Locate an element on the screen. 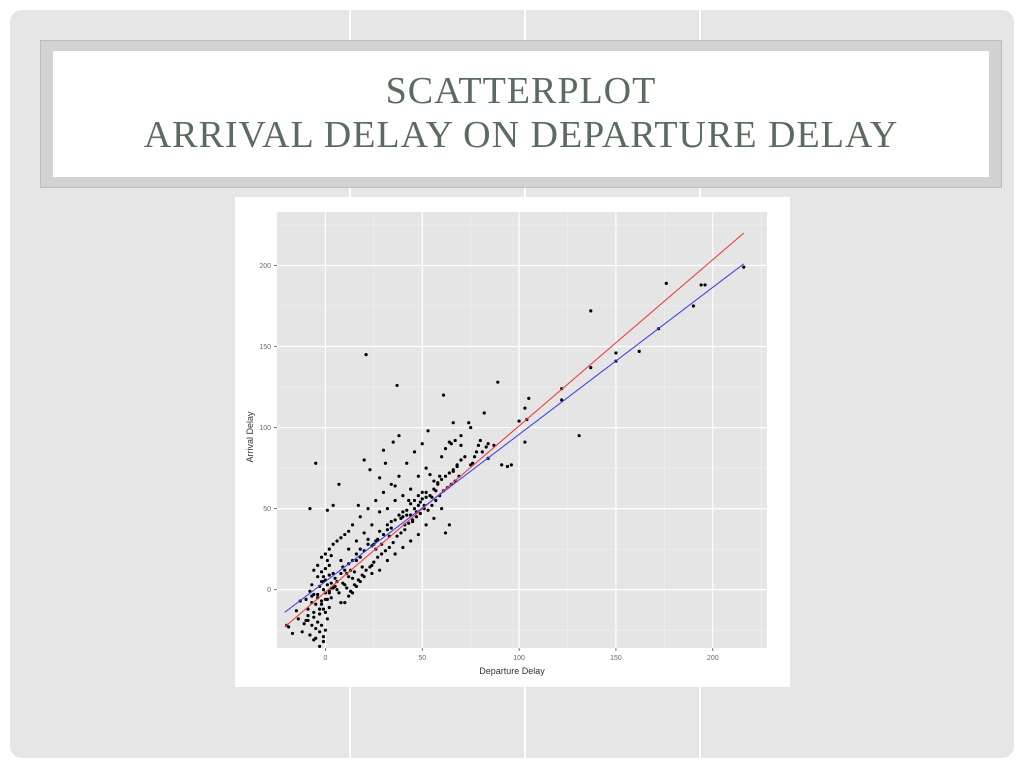 This screenshot has height=768, width=1024. y-tick-label: 200 is located at coordinates (265, 266).